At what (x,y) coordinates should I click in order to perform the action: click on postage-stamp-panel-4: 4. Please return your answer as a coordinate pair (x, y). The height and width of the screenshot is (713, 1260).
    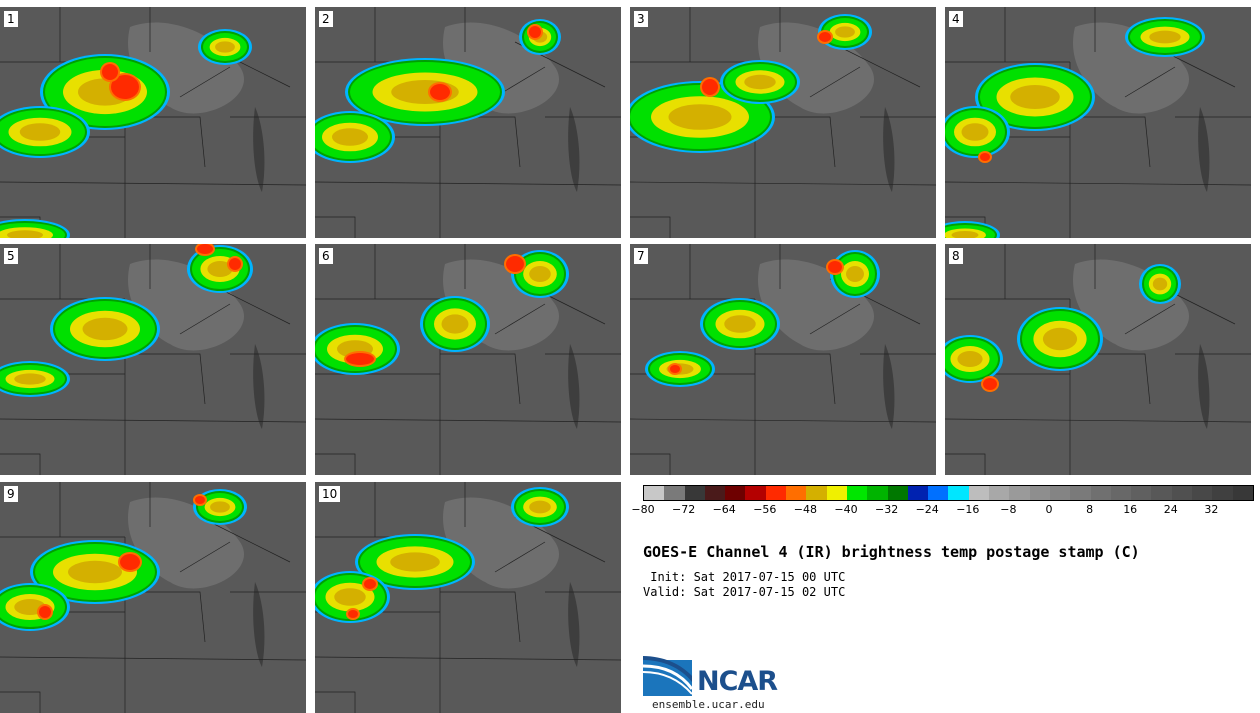
    Looking at the image, I should click on (1098, 122).